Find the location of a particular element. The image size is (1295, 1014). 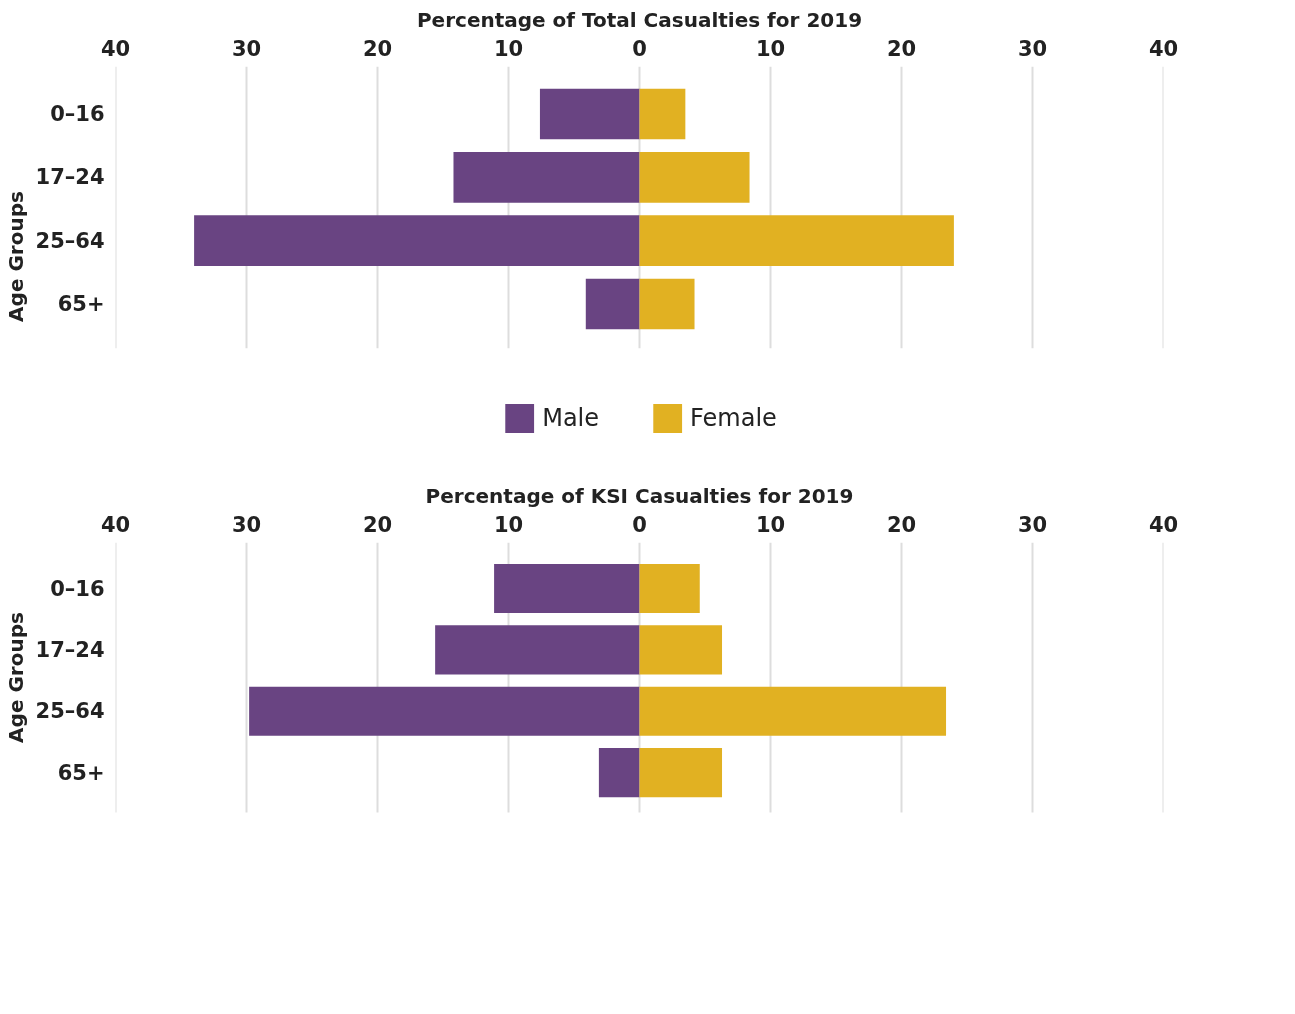

legend-label: Female is located at coordinates (733, 418).